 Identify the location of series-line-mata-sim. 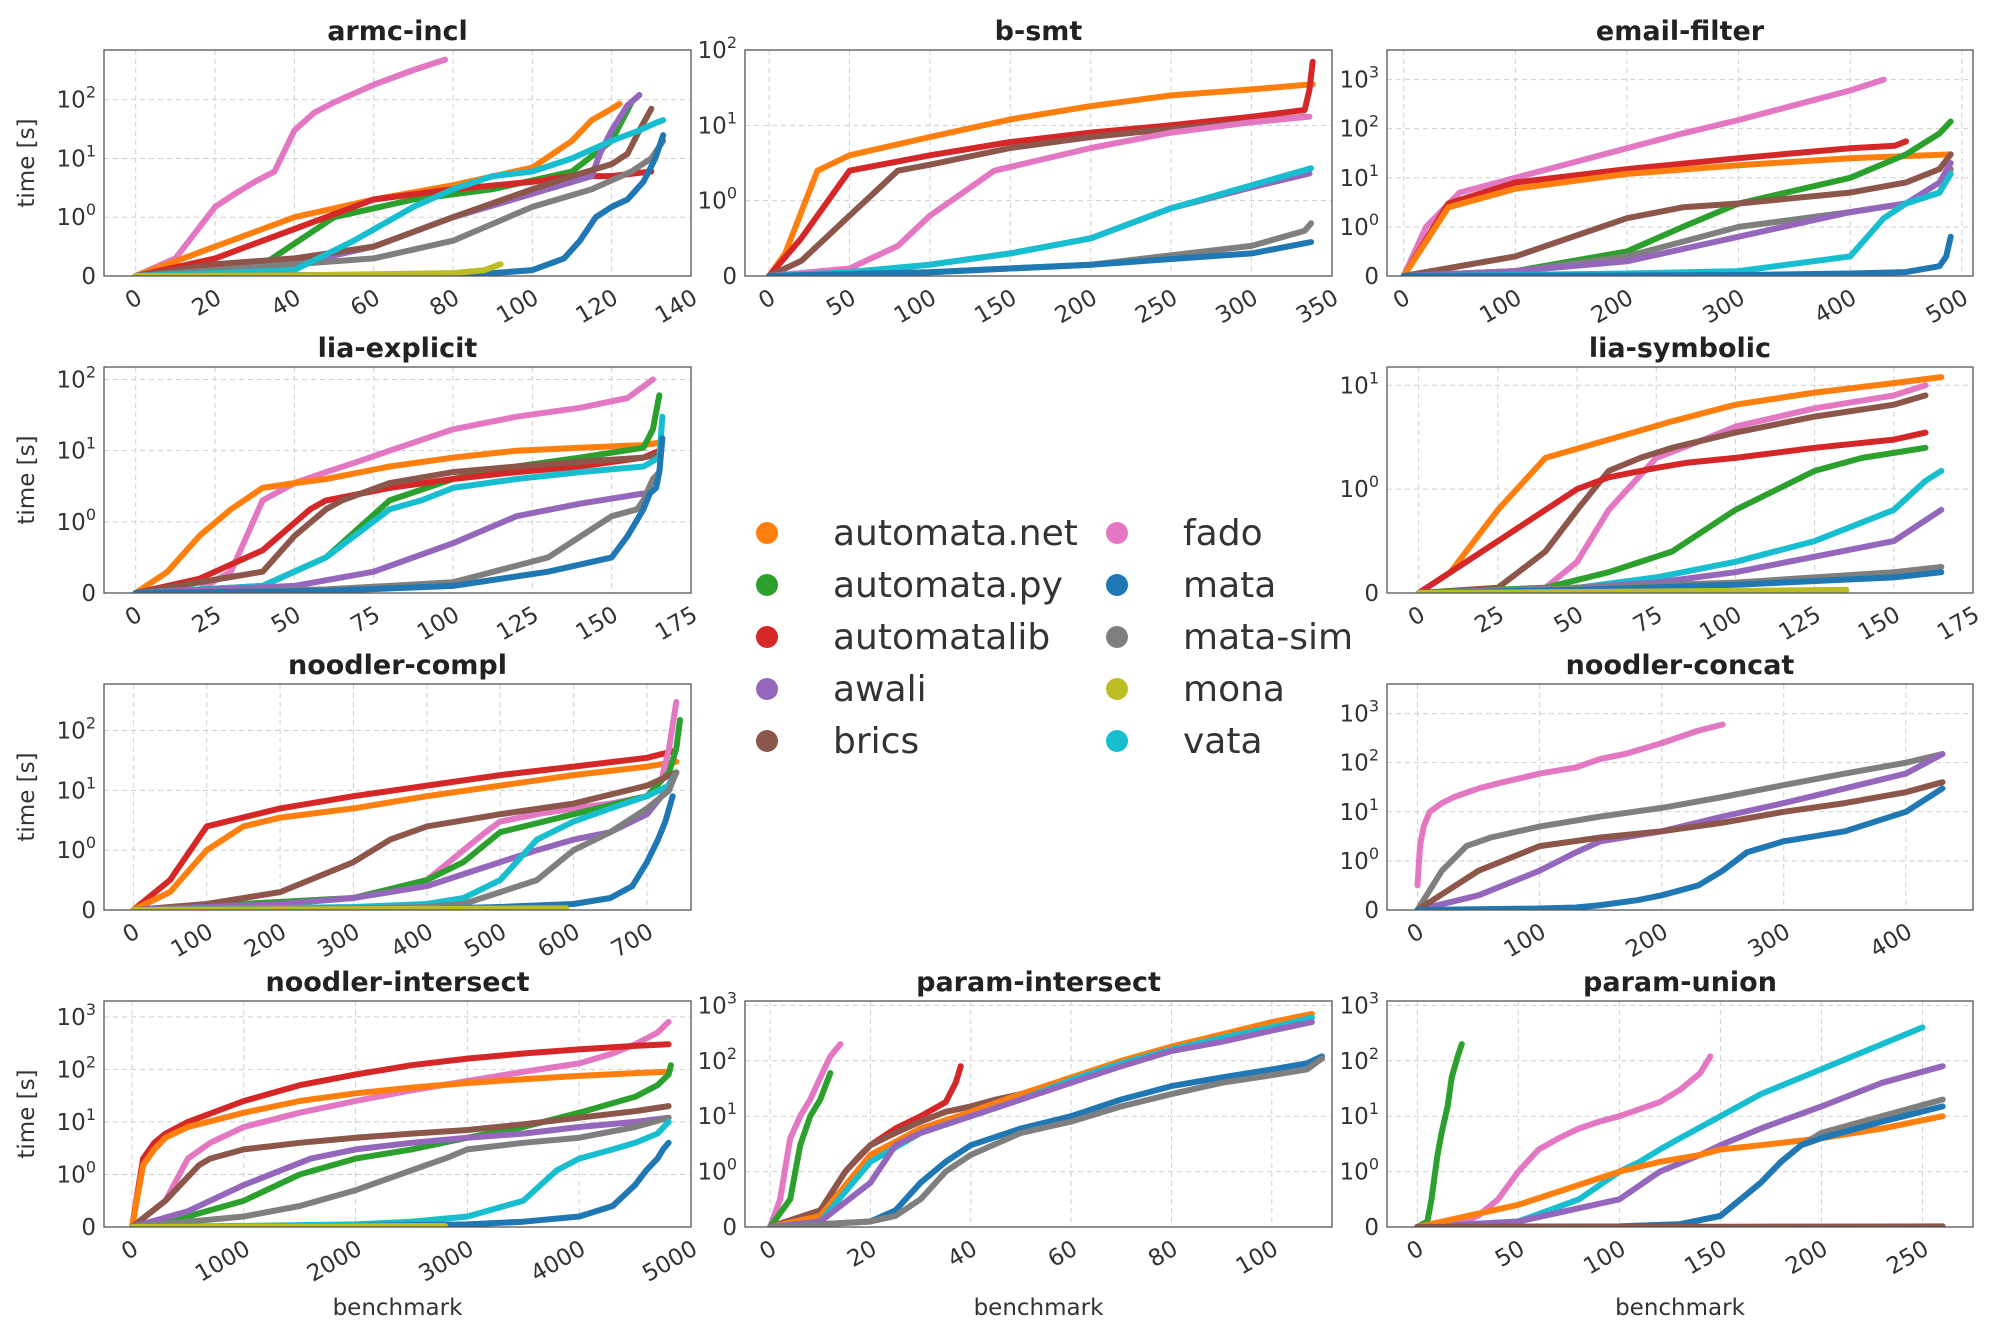
(1046, 1141).